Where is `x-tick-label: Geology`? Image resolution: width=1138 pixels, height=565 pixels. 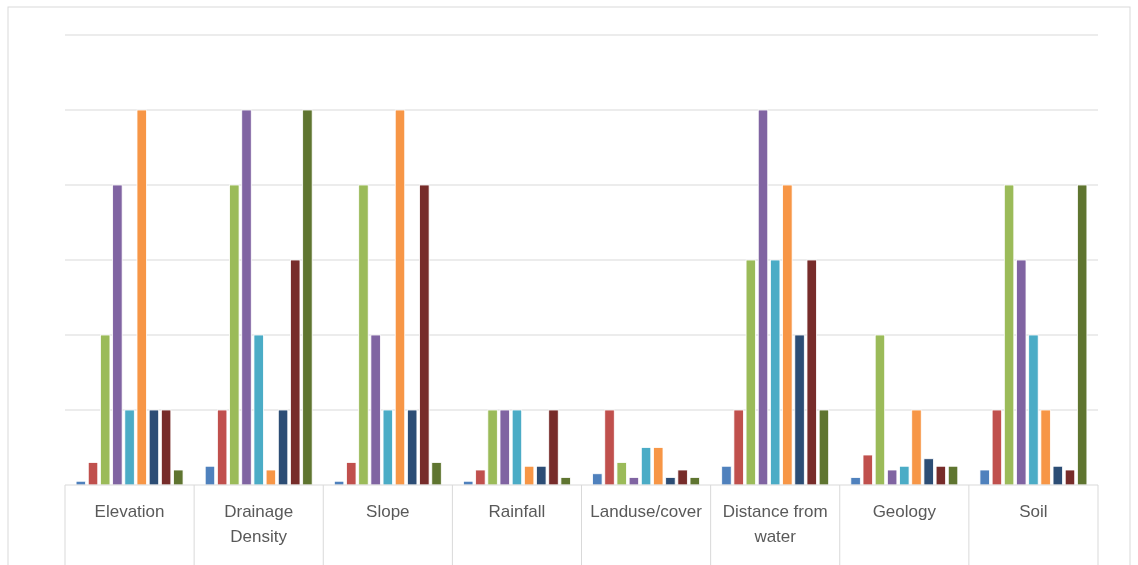
x-tick-label: Geology is located at coordinates (904, 511).